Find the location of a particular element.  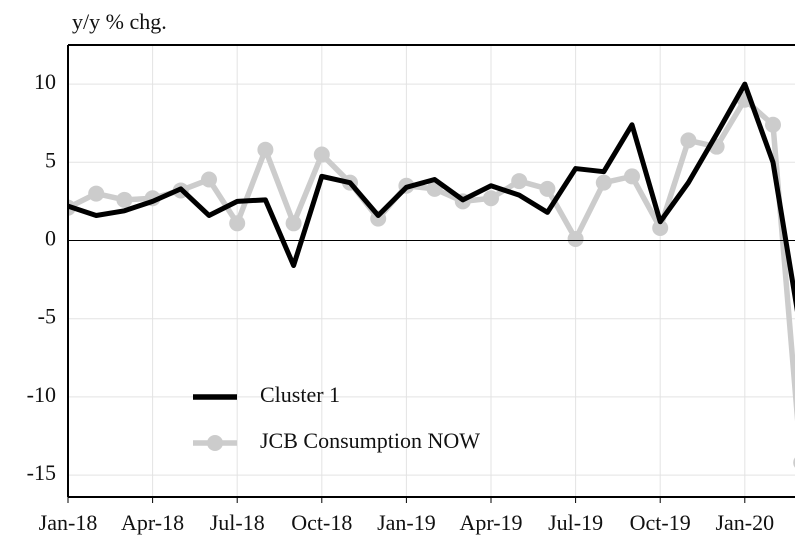

x-tick-label: Apr-18 is located at coordinates (152, 522).